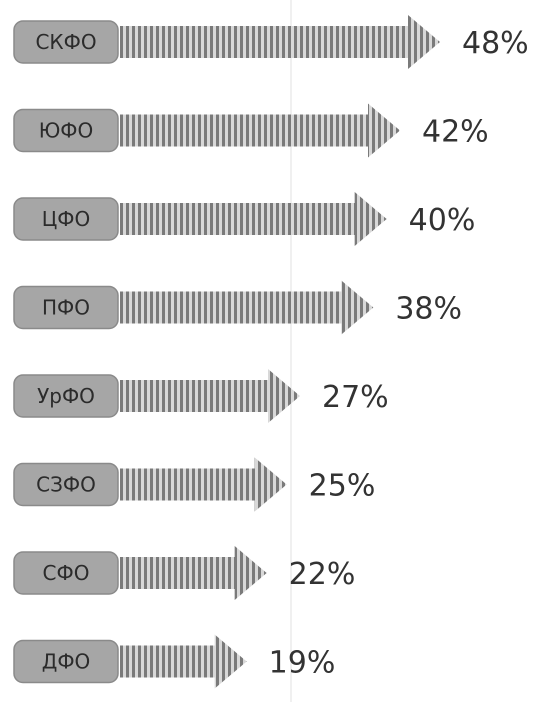 The height and width of the screenshot is (702, 536). I want to click on value-label: 42%, so click(455, 132).